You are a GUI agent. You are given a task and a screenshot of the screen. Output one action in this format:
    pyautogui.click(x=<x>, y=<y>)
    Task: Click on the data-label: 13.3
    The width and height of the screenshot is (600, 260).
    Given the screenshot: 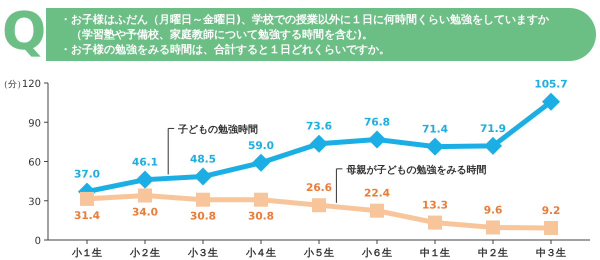 What is the action you would take?
    pyautogui.click(x=435, y=206)
    